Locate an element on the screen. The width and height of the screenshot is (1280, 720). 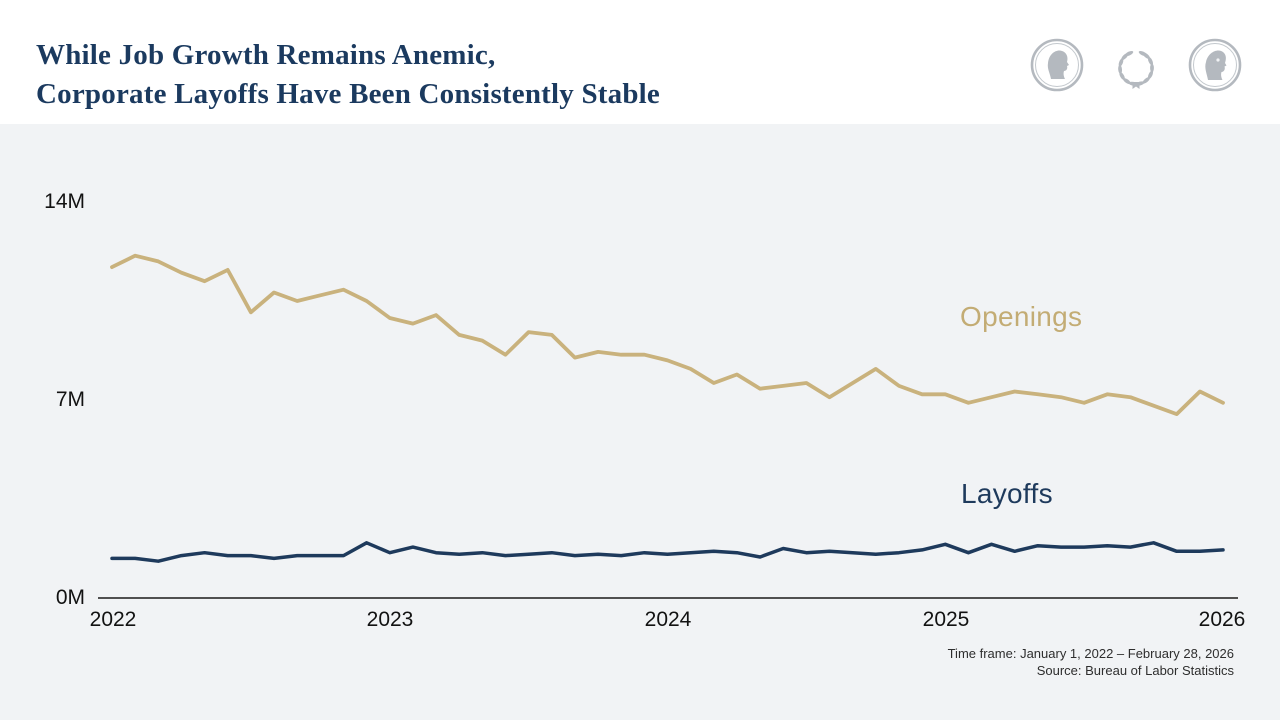
x-tick-2024: 2024 is located at coordinates (668, 619).